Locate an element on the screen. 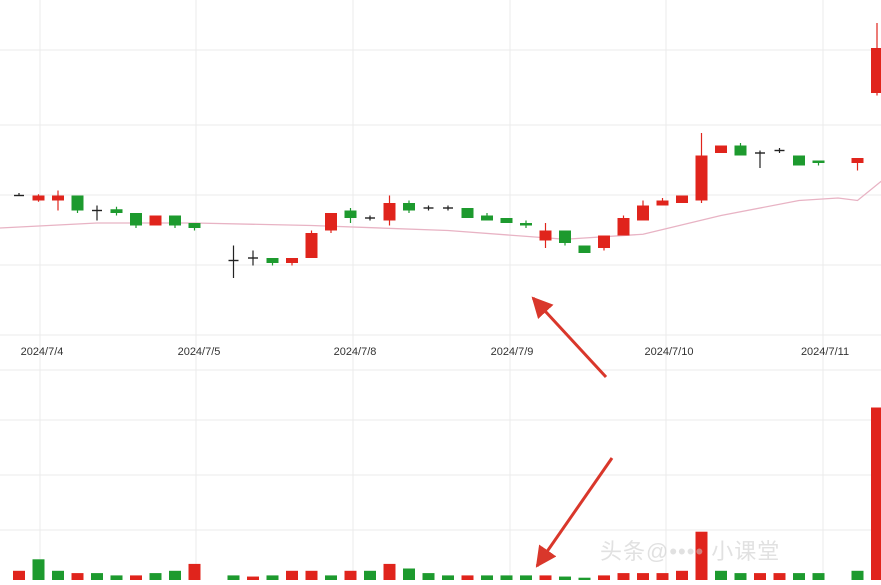 The image size is (881, 585). date-label: 2024/7/9 is located at coordinates (512, 352).